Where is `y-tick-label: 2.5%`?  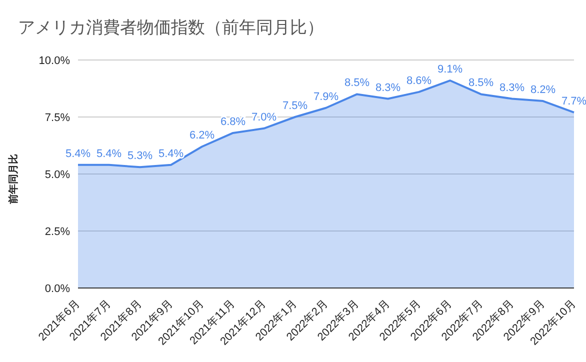
y-tick-label: 2.5% is located at coordinates (57, 232).